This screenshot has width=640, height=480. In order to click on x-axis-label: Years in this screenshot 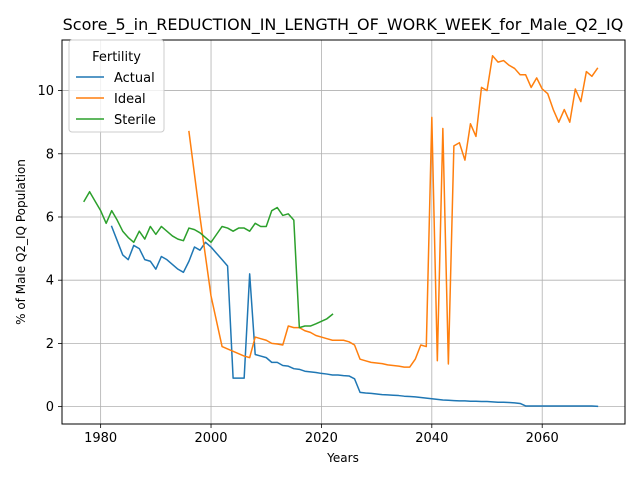, I will do `click(342, 458)`.